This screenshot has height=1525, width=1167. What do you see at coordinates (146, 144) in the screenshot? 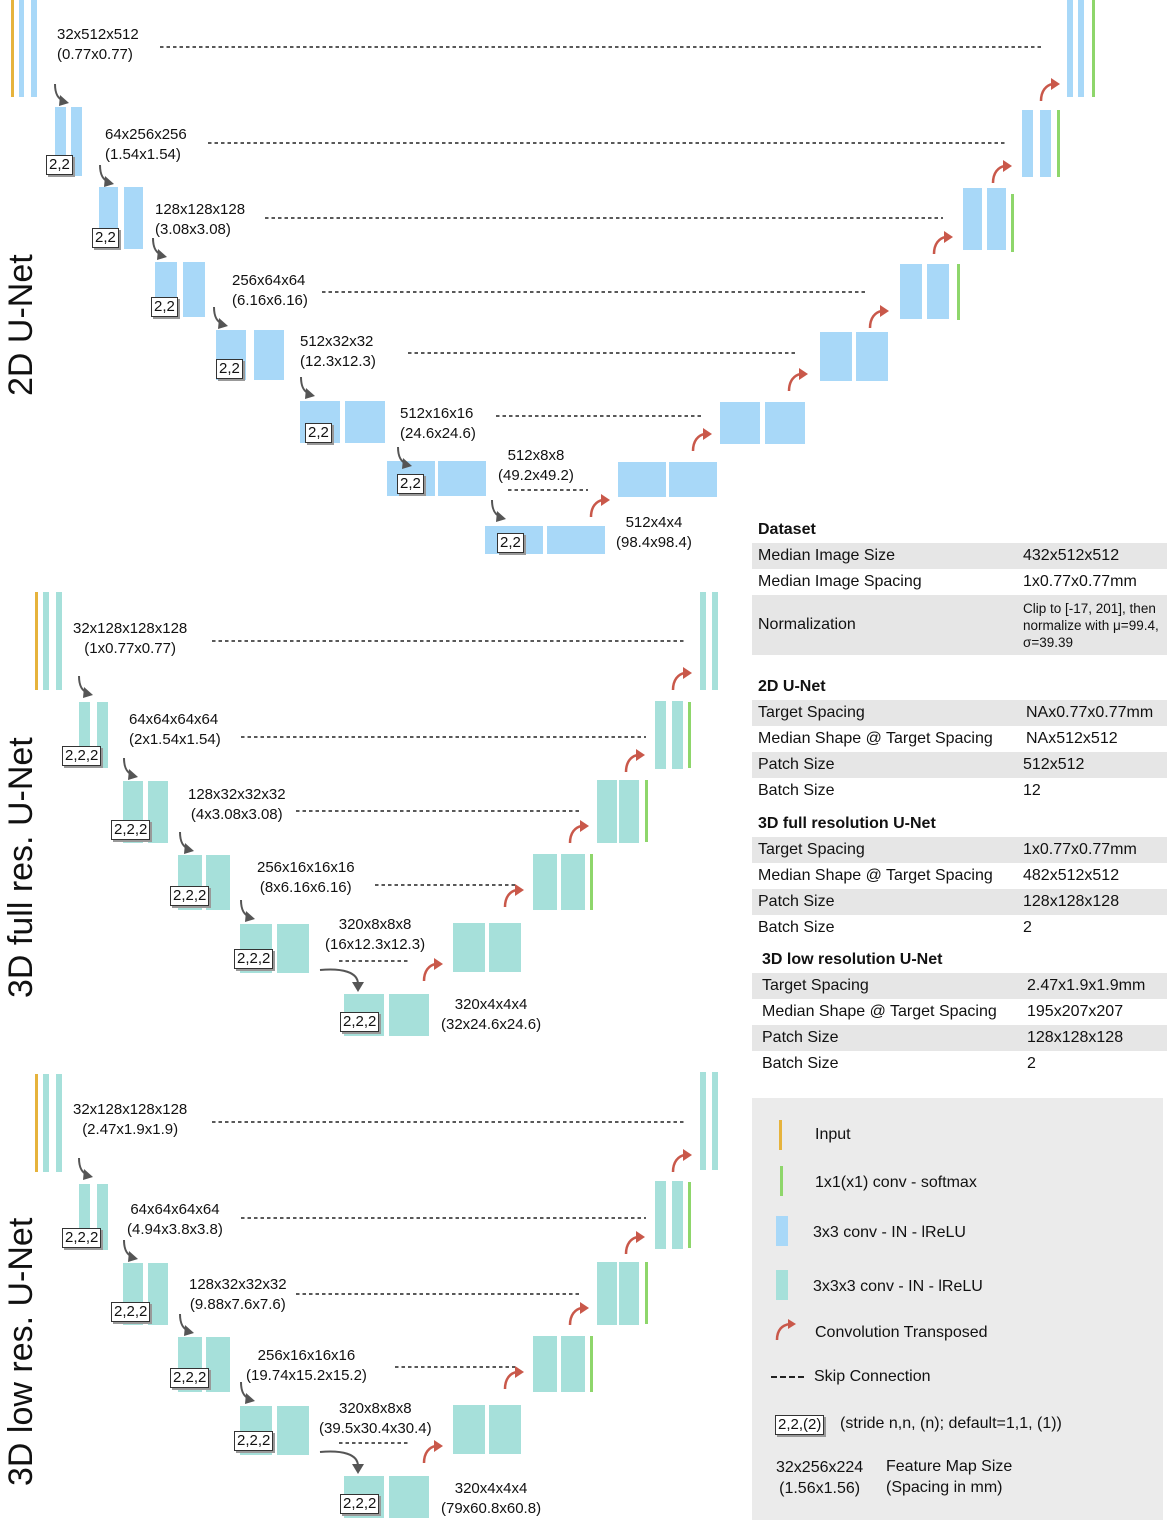
I see `feature-map-label: 64x256x256 (1.54x1.54)` at bounding box center [146, 144].